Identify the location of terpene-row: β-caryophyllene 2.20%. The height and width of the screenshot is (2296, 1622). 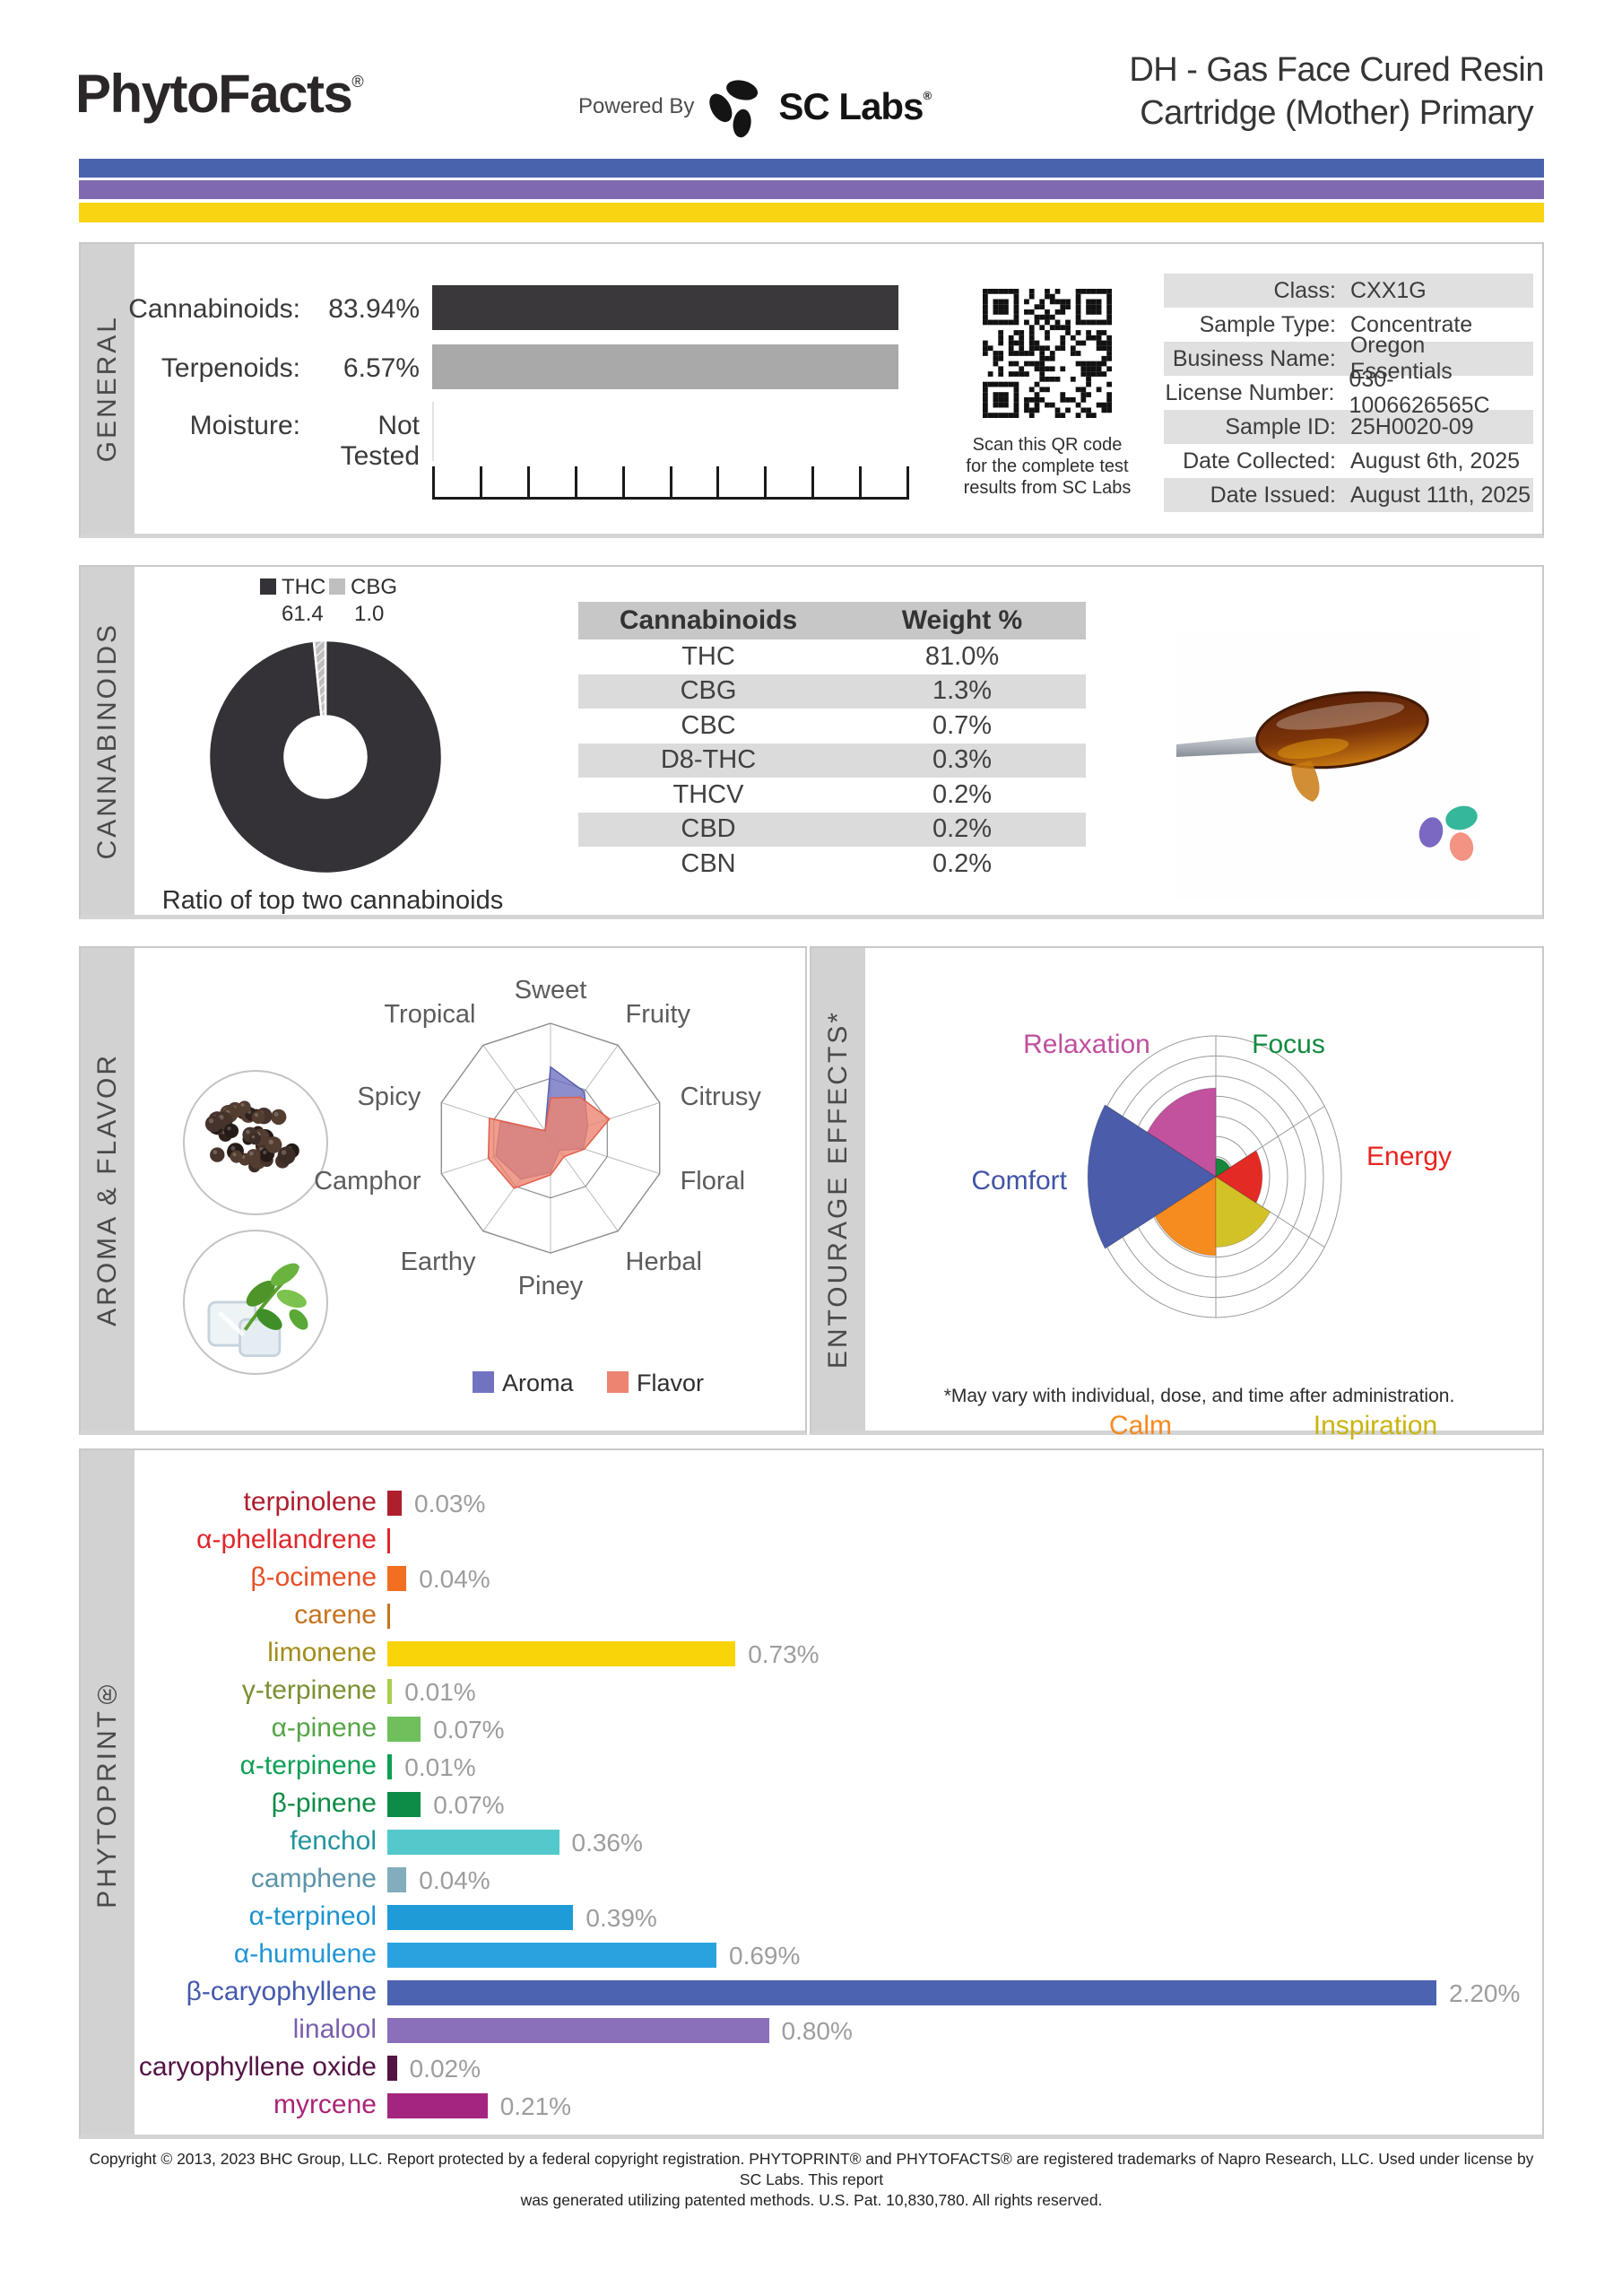
(801, 1992).